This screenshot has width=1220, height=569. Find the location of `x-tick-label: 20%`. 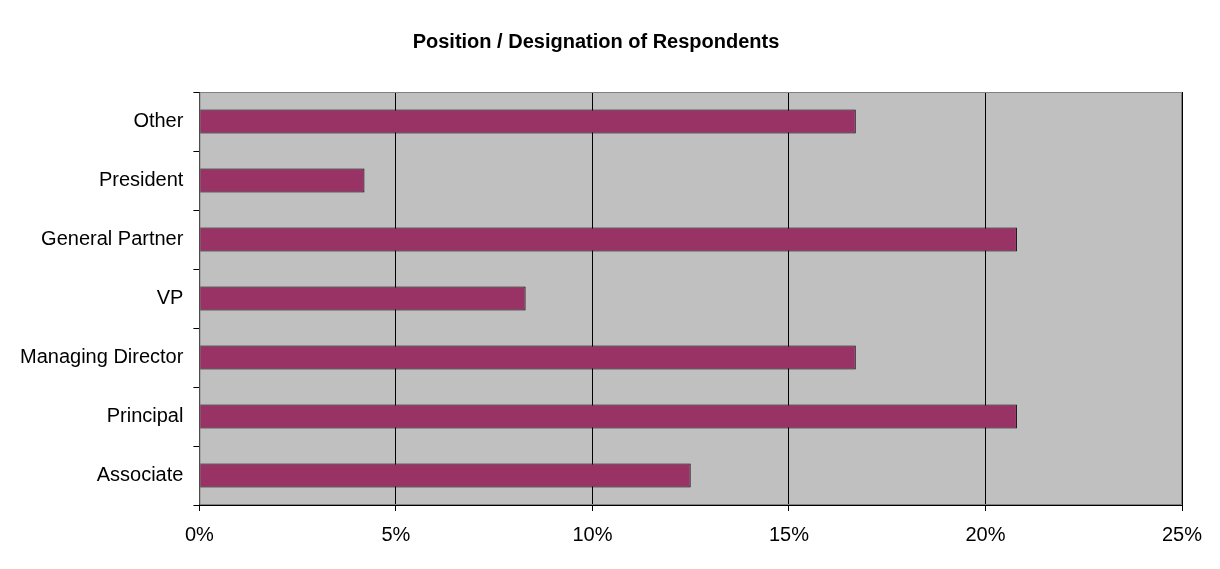

x-tick-label: 20% is located at coordinates (985, 533).